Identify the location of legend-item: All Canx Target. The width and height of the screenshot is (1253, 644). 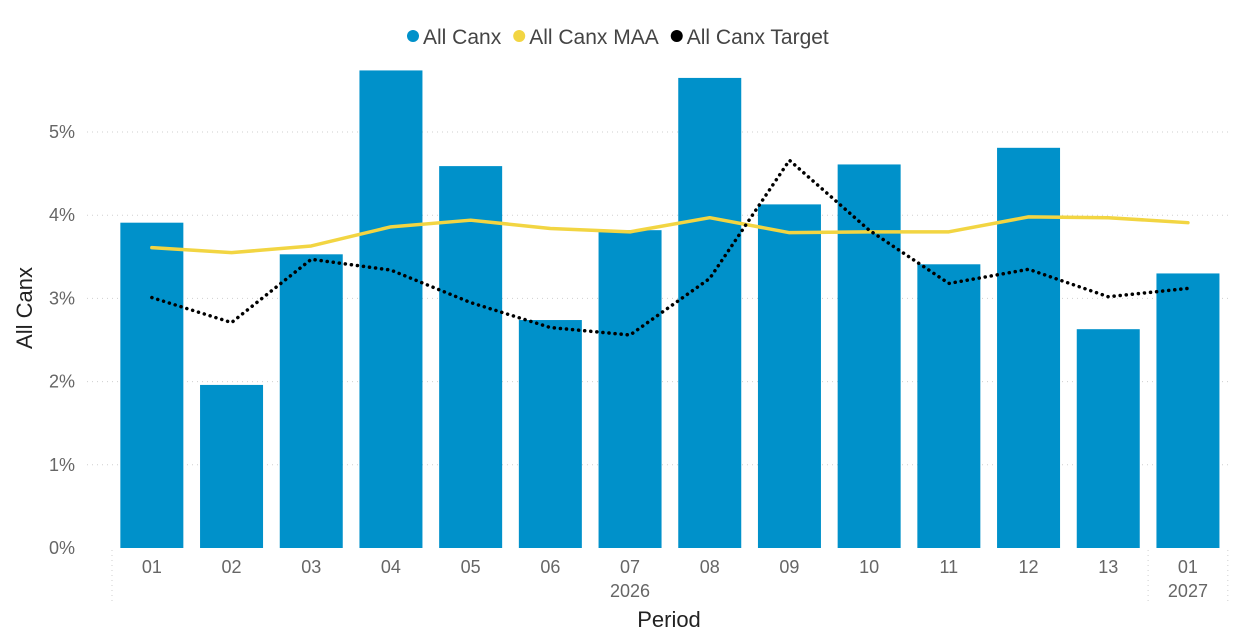
(749, 37).